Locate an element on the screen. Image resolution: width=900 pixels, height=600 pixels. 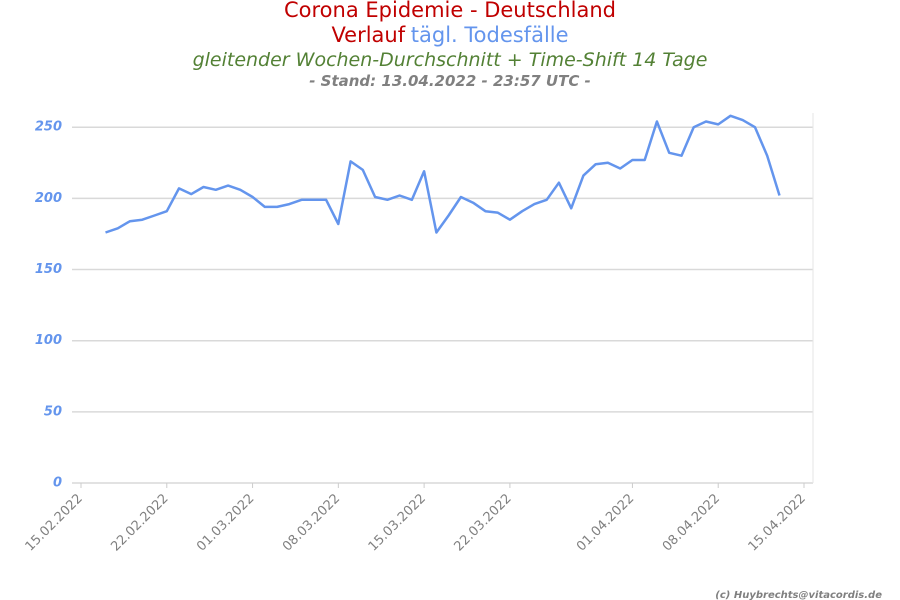
series-name: tägl. Todesfälle is located at coordinates (490, 35).